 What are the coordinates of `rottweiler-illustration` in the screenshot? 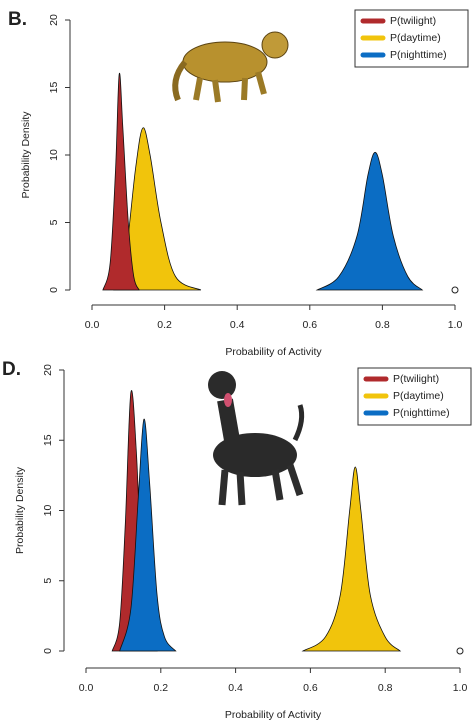 It's located at (256, 438).